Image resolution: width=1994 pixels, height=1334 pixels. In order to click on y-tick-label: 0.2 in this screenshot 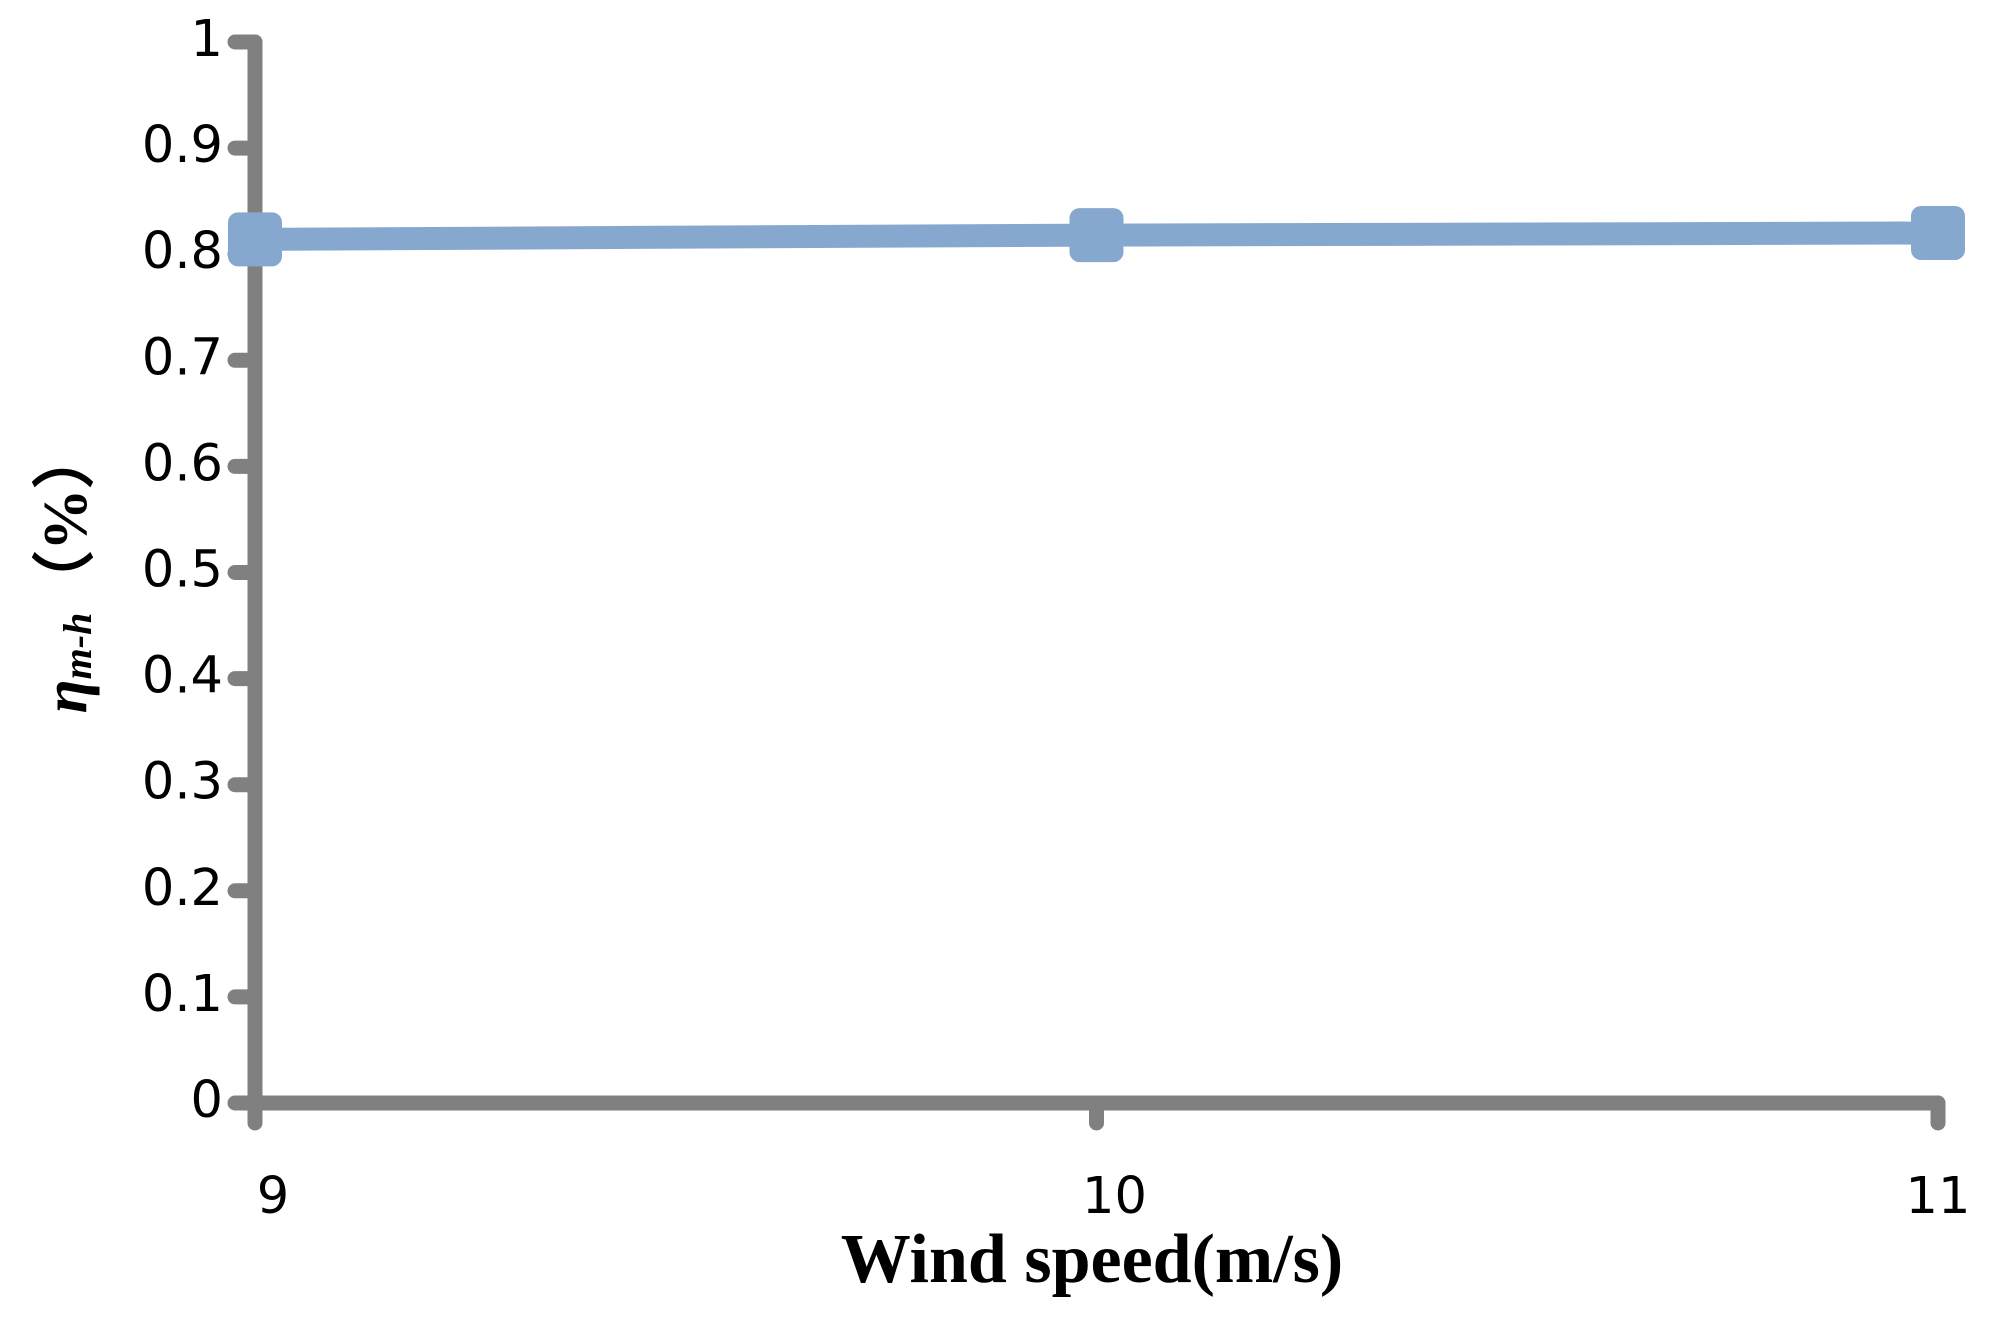, I will do `click(182, 888)`.